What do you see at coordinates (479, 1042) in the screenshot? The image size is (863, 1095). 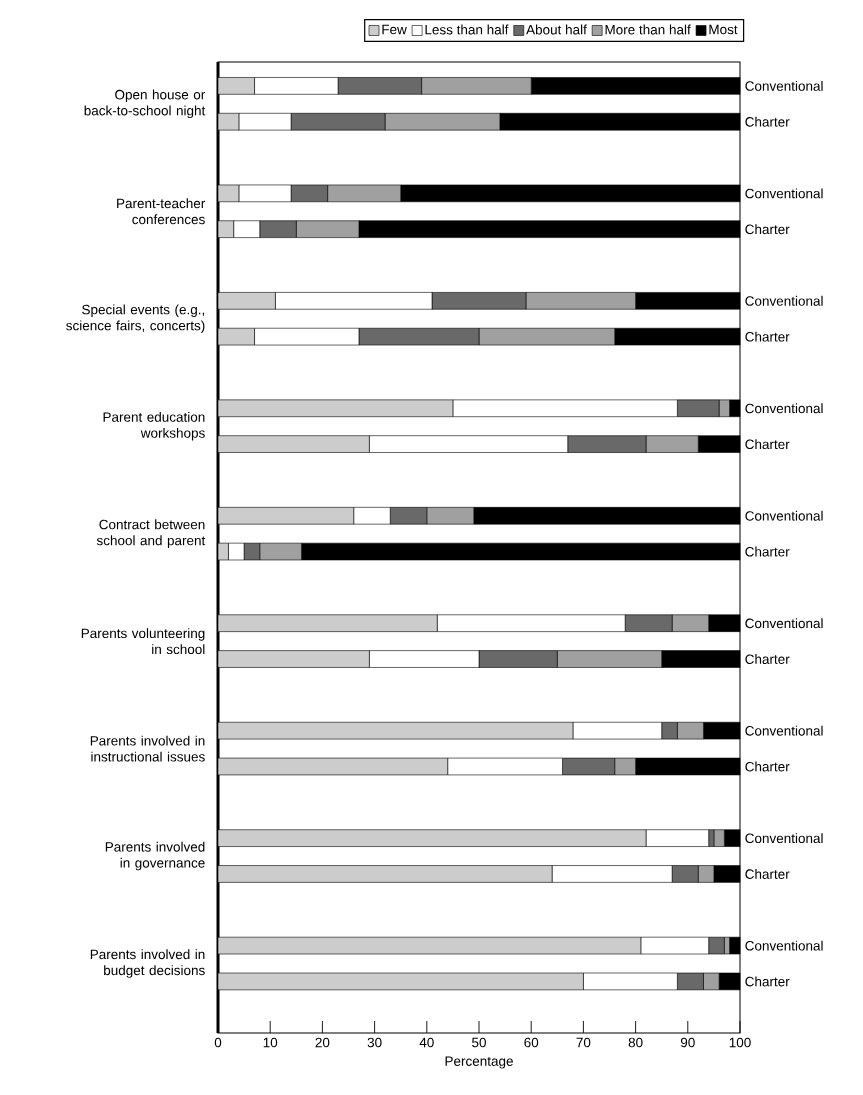 I see `x-tick-label: 50` at bounding box center [479, 1042].